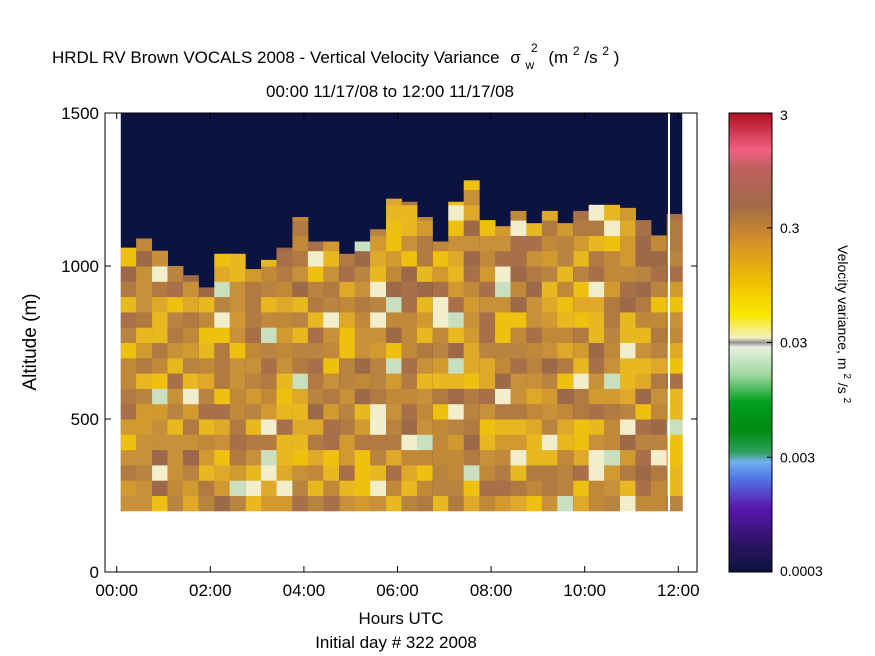 The height and width of the screenshot is (656, 875). I want to click on colorbar-tick-label: 0.03, so click(793, 343).